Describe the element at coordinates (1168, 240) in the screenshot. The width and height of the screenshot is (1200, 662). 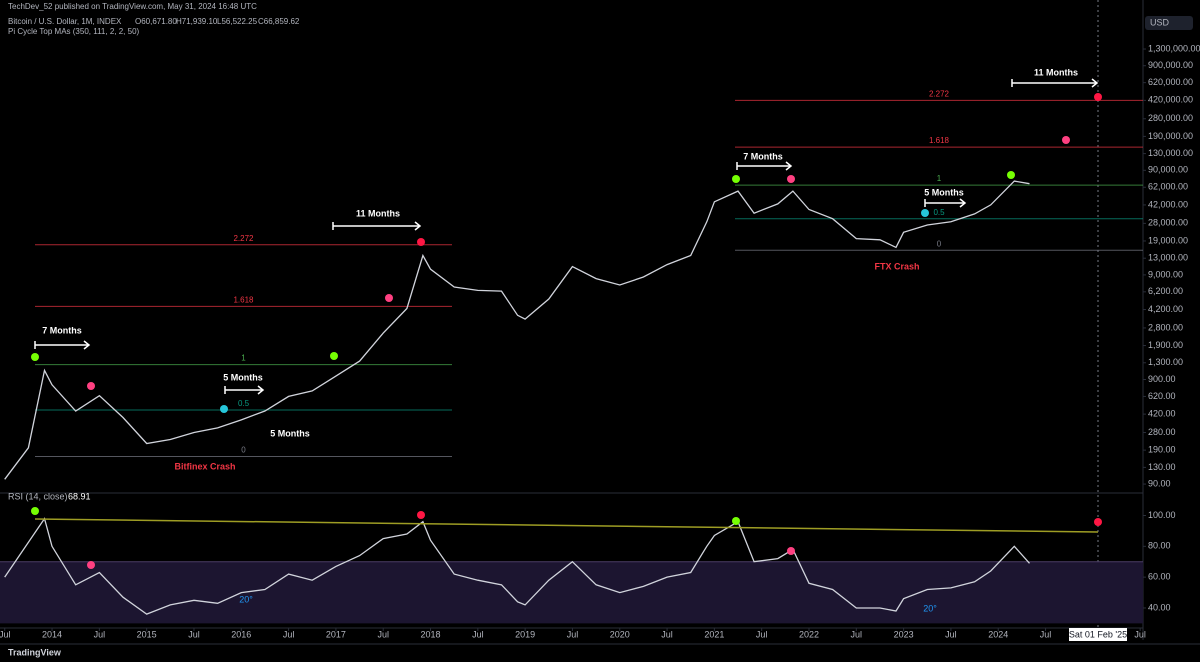
I see `y-tick-label: 19,000.00` at that location.